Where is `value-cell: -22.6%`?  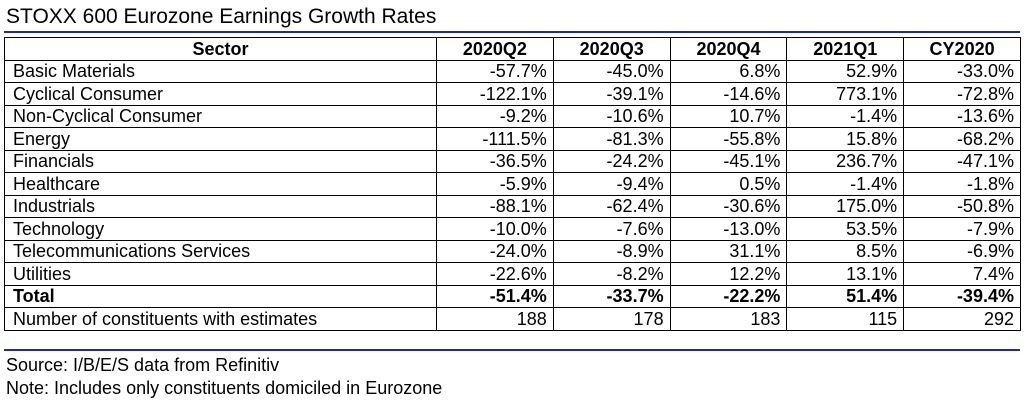 value-cell: -22.6% is located at coordinates (495, 274).